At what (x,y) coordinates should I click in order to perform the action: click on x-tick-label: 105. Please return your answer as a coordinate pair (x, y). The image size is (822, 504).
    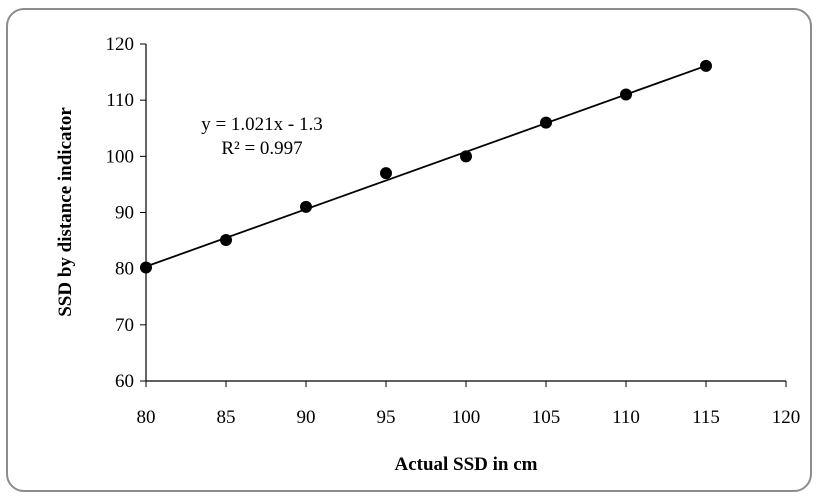
    Looking at the image, I should click on (546, 417).